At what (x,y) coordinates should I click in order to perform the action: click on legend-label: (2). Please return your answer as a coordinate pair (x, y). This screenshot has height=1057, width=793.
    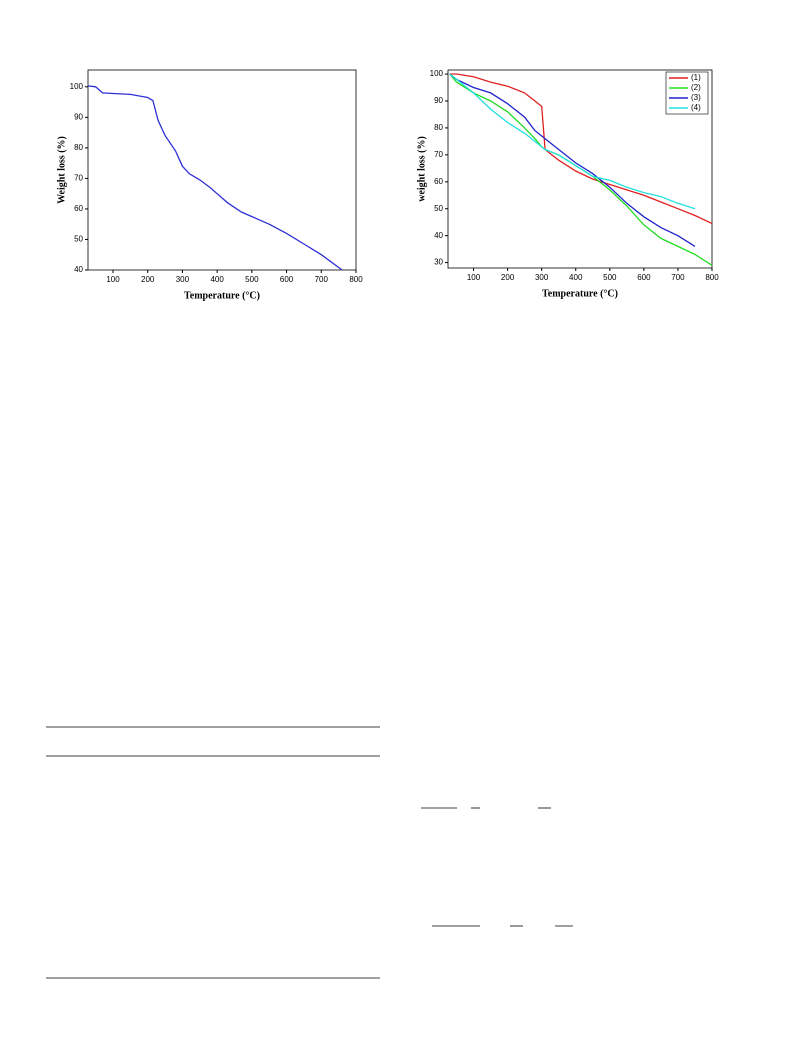
    Looking at the image, I should click on (696, 87).